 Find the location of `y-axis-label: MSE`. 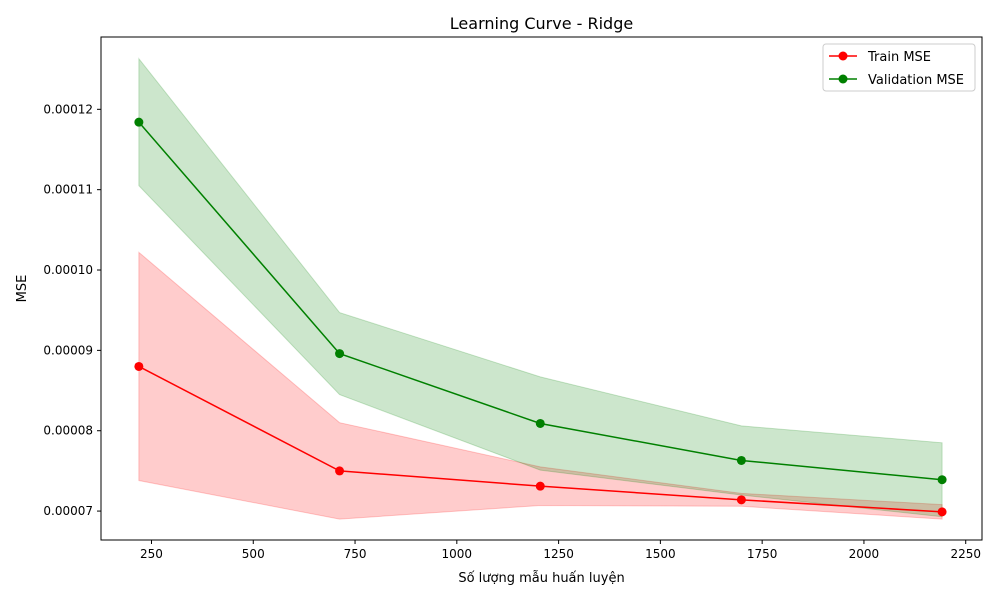

y-axis-label: MSE is located at coordinates (22, 289).